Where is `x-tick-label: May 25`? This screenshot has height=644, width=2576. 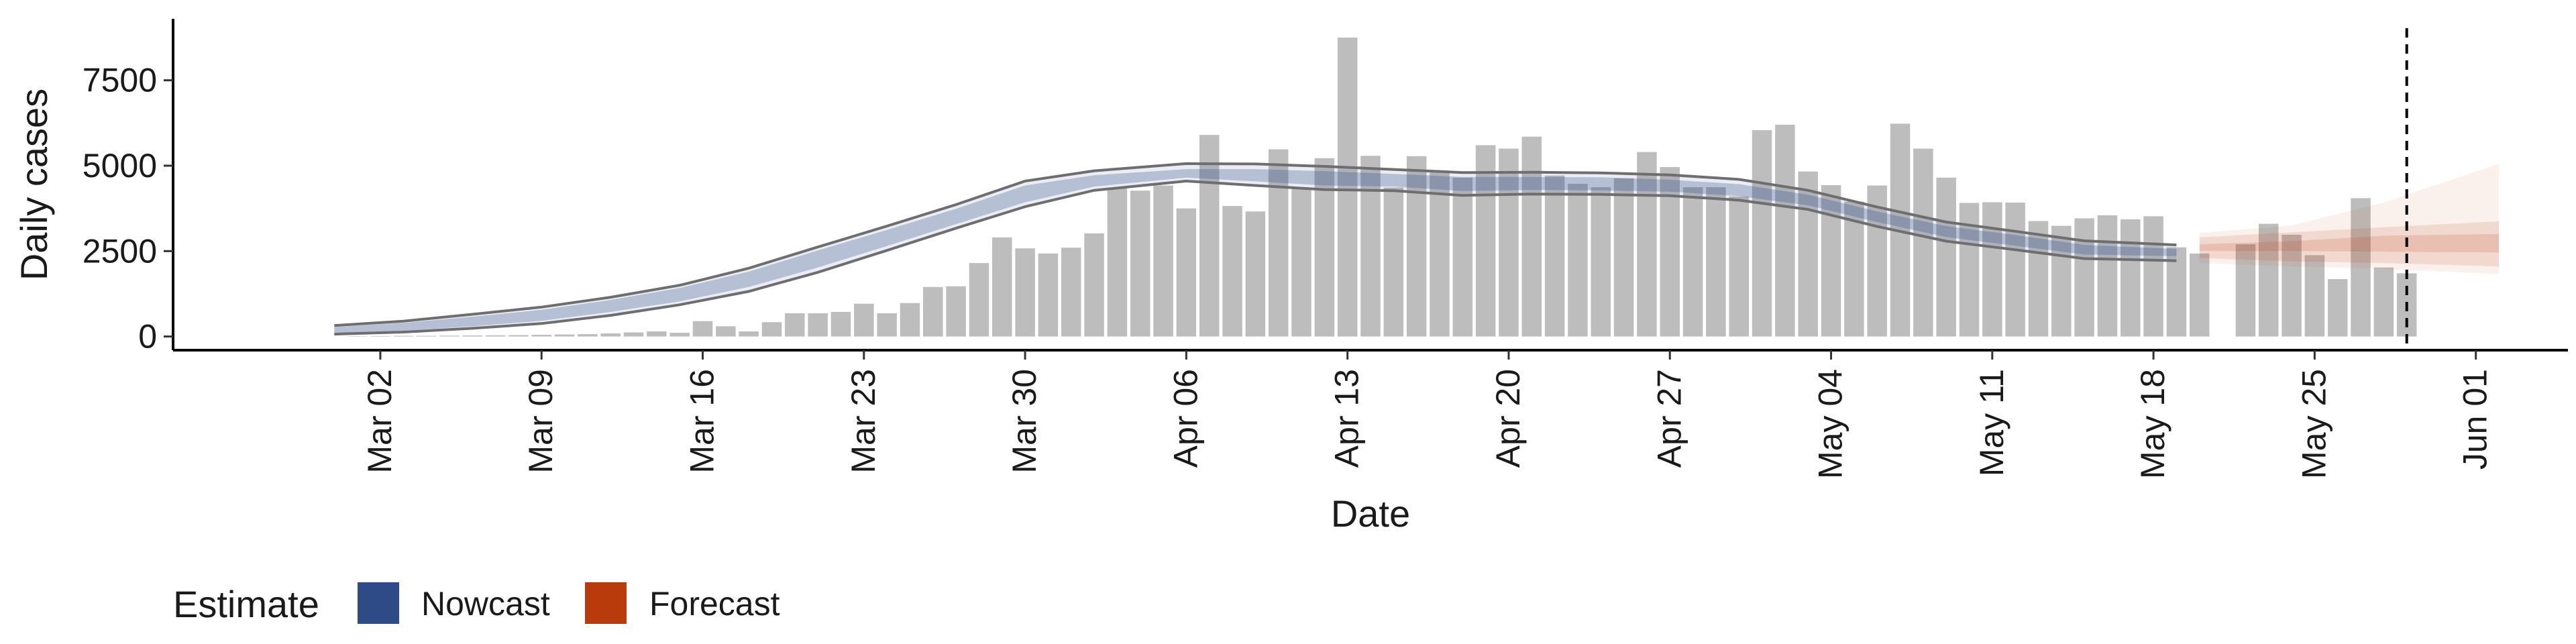
x-tick-label: May 25 is located at coordinates (2313, 424).